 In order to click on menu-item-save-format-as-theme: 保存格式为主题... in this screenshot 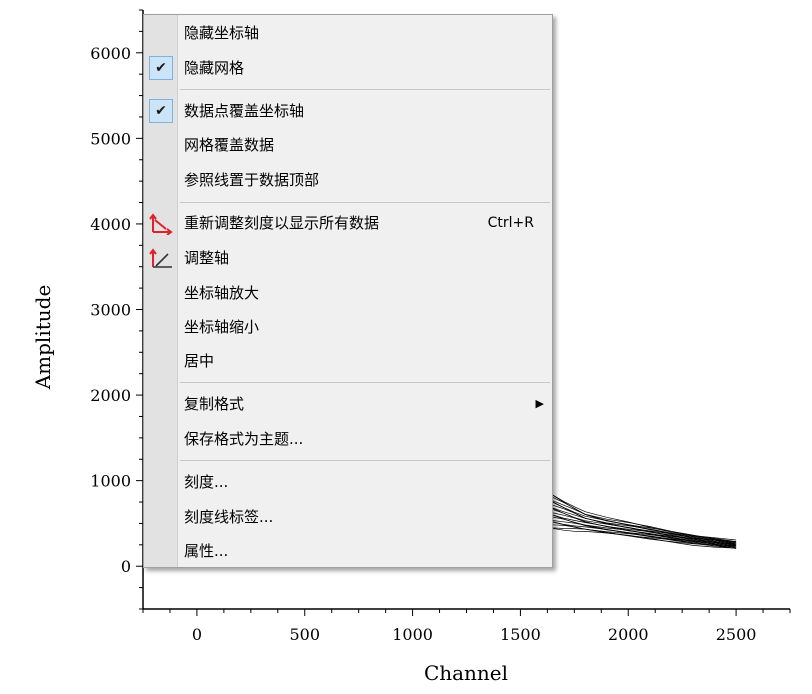, I will do `click(348, 439)`.